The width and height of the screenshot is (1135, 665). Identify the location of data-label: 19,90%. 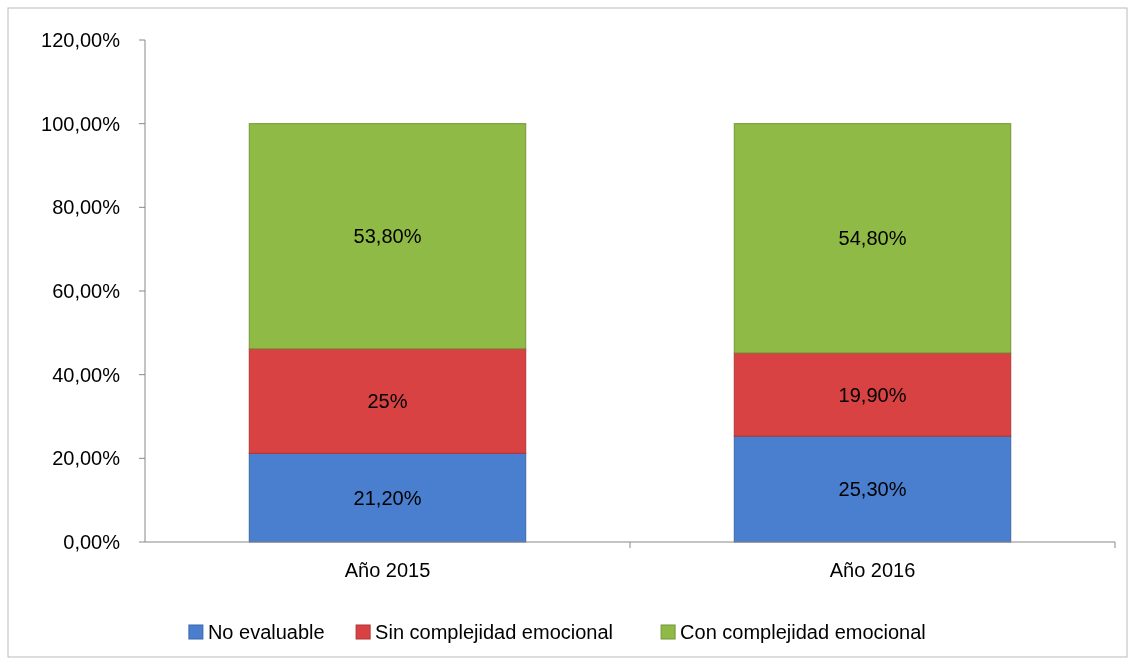
(872, 394).